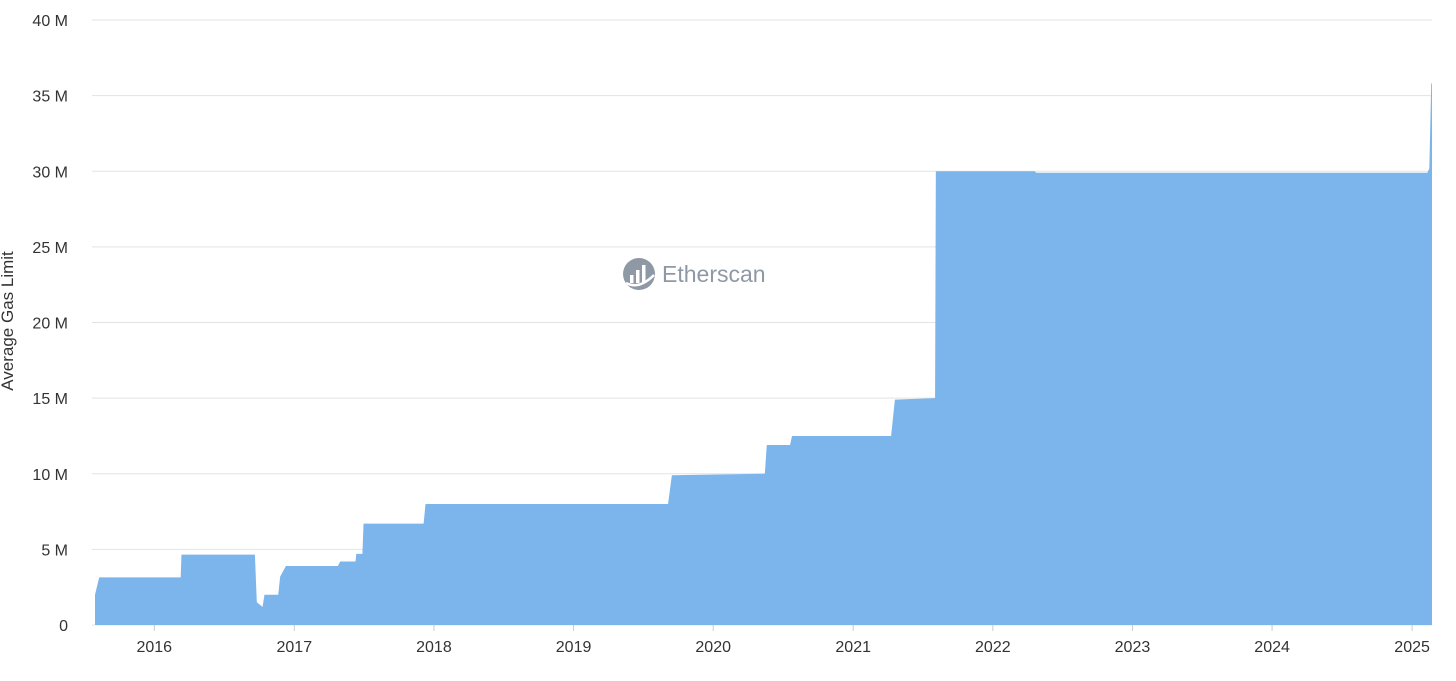 The image size is (1456, 681). Describe the element at coordinates (50, 399) in the screenshot. I see `y-tick-label: 15 M` at that location.